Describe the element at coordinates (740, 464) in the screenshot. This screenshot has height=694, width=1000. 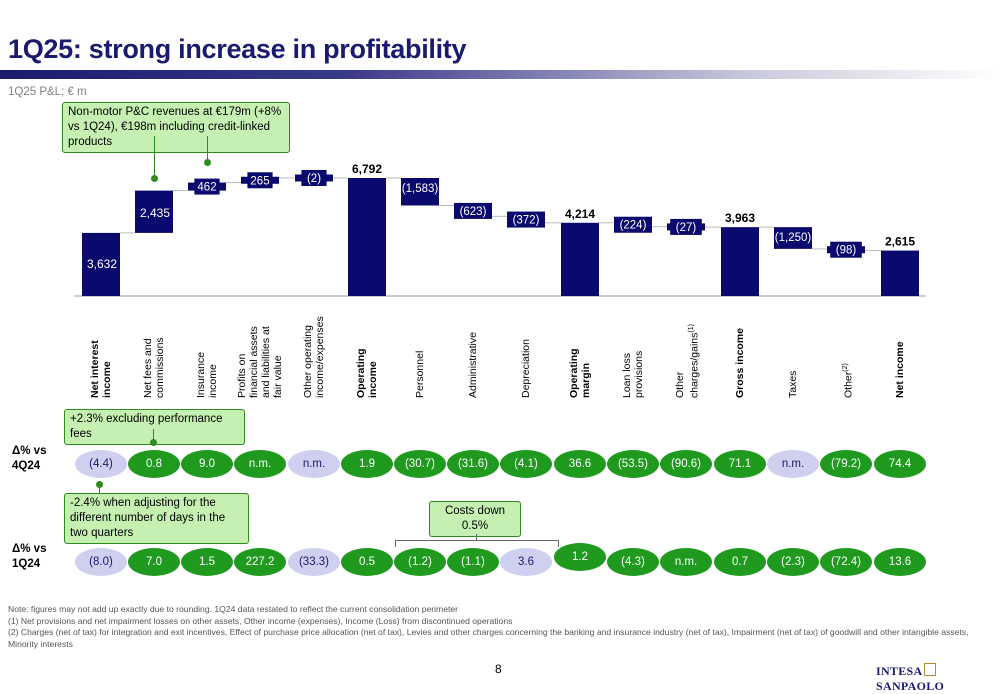
I see `delta-vs-4q24-pill-12: 71.1` at that location.